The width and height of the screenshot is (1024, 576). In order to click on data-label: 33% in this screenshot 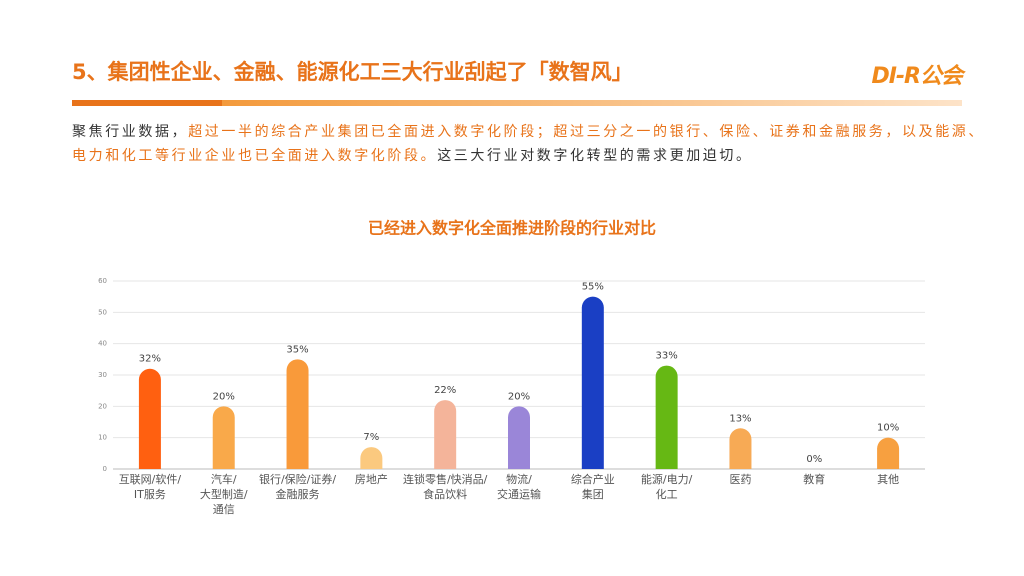, I will do `click(667, 356)`.